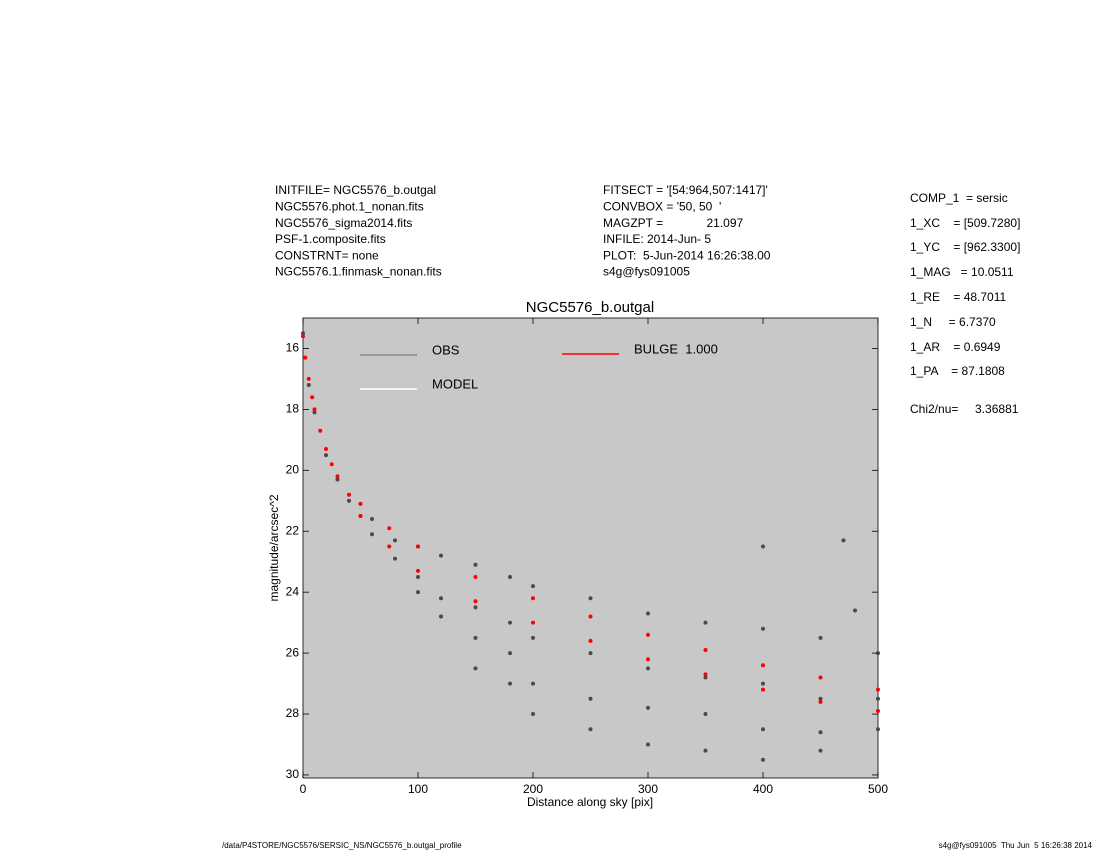 The height and width of the screenshot is (850, 1100). Describe the element at coordinates (343, 223) in the screenshot. I see `header-left-line: NGC5576_sigma2014.fits` at that location.